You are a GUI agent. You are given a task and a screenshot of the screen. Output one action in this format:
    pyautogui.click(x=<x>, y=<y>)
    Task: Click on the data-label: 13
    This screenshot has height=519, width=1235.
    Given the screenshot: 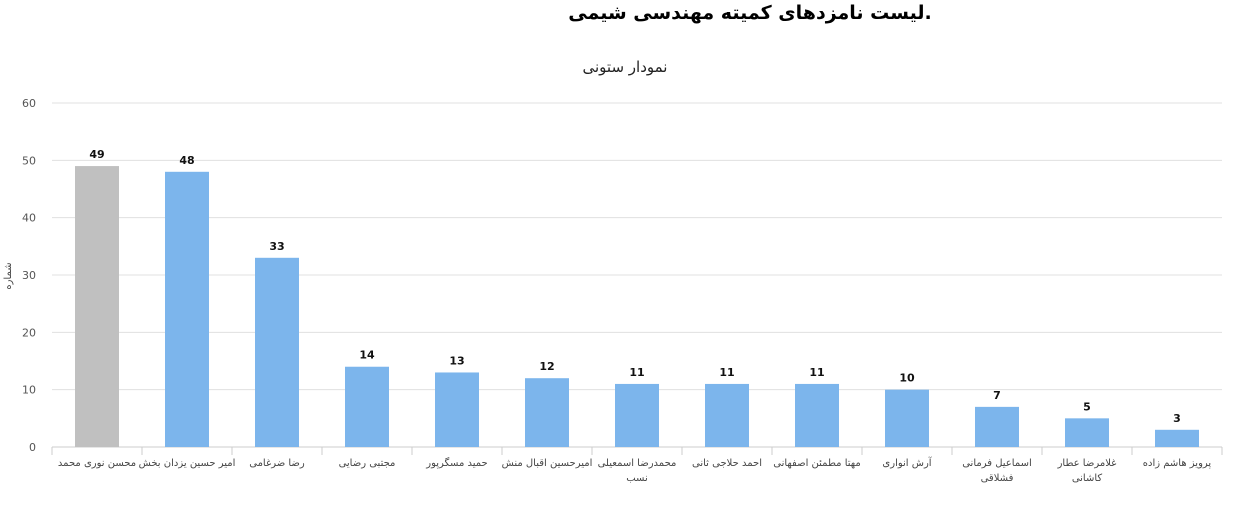 What is the action you would take?
    pyautogui.click(x=456, y=360)
    